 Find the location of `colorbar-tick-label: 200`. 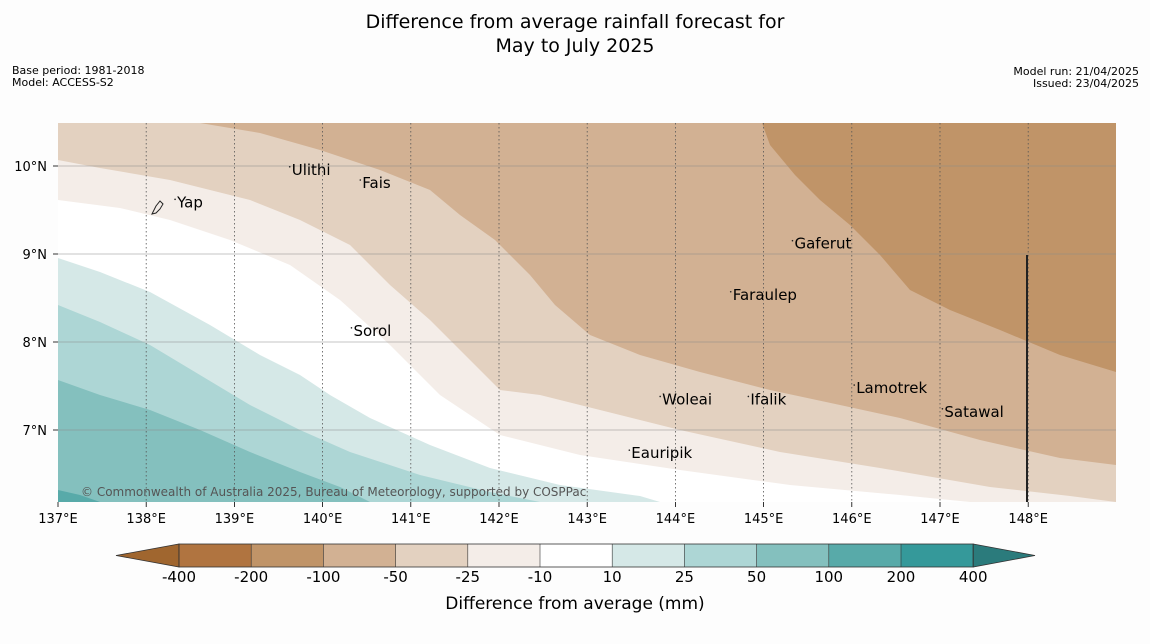

colorbar-tick-label: 200 is located at coordinates (901, 577).